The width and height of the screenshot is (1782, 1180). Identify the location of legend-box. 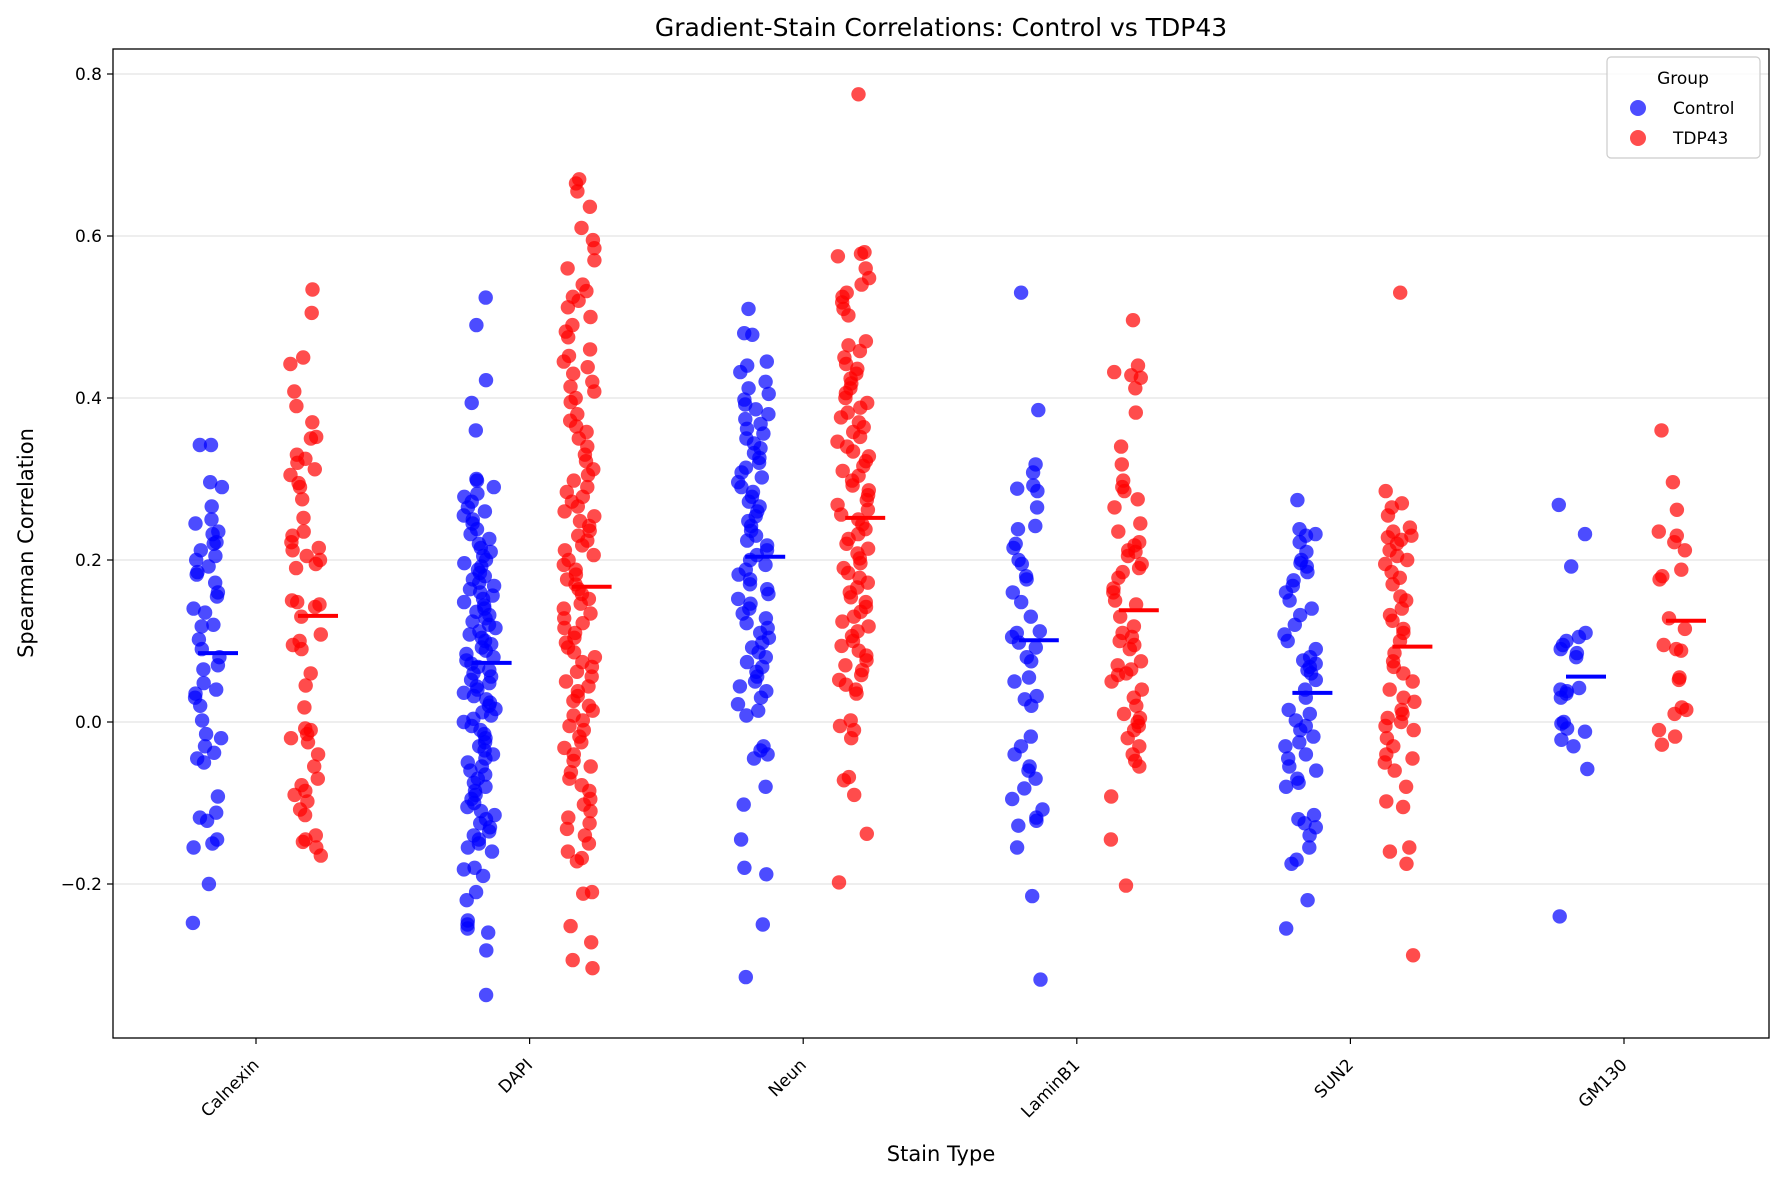
(1683, 107).